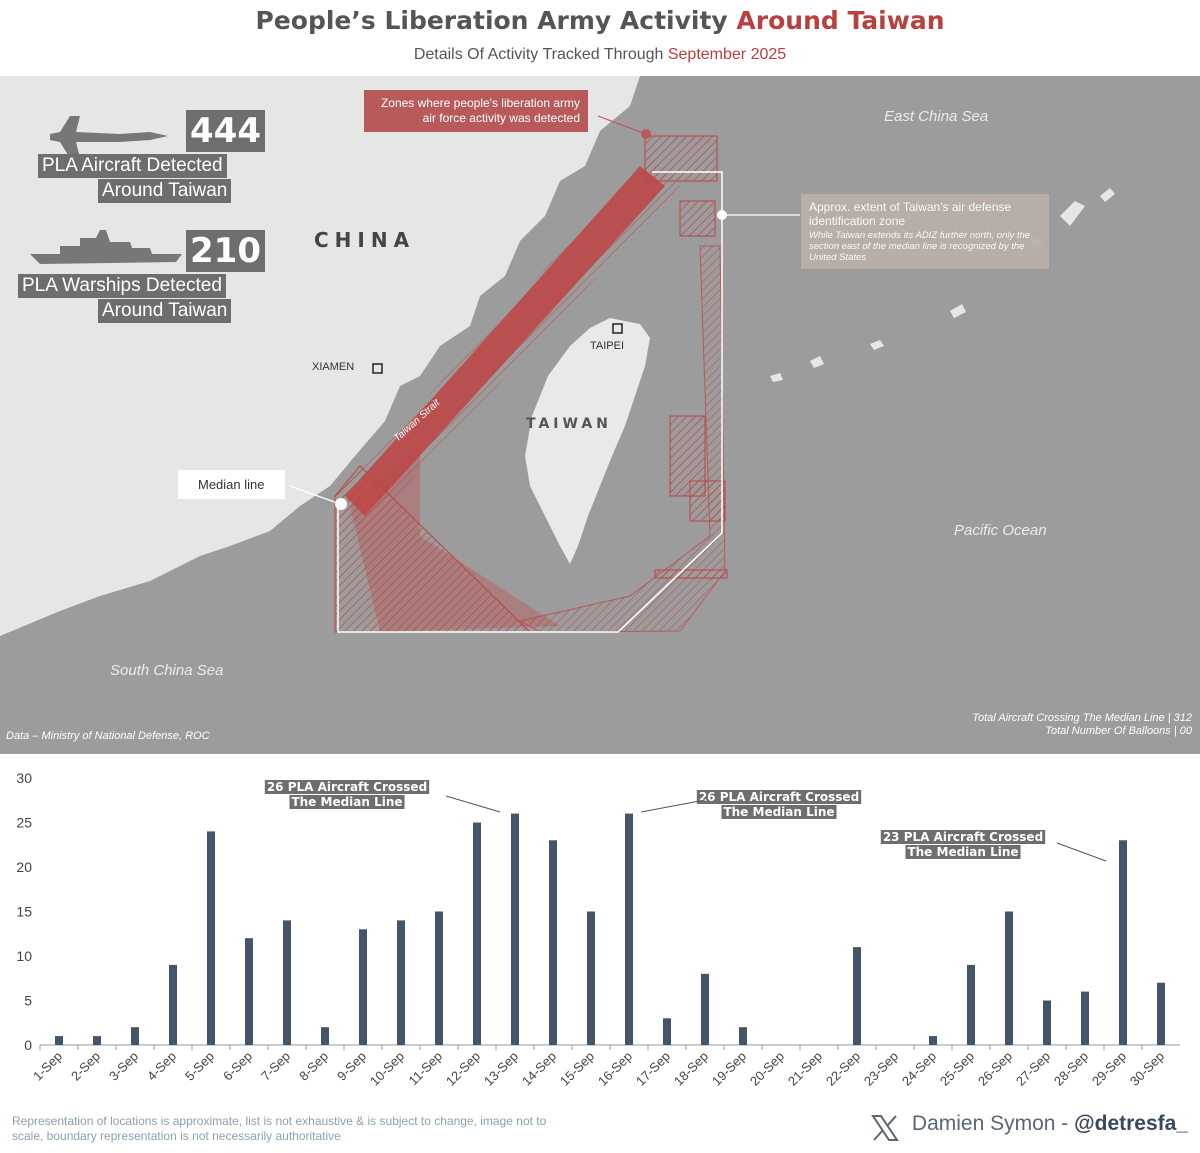 This screenshot has height=1153, width=1200. Describe the element at coordinates (24, 823) in the screenshot. I see `y-tick-label: 25` at that location.